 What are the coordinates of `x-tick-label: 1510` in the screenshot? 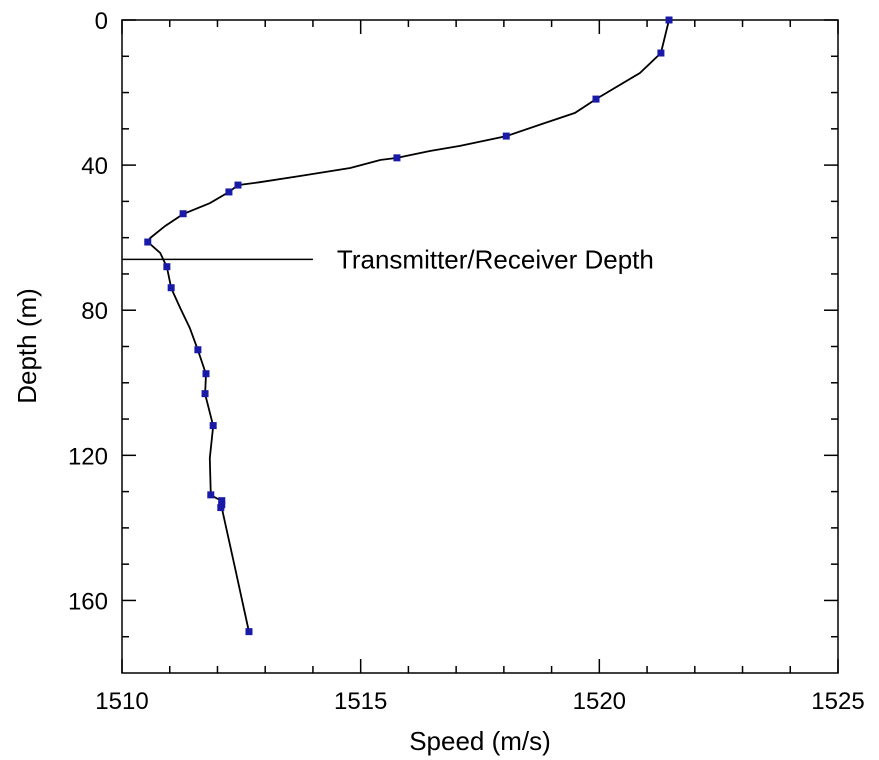 It's located at (121, 701).